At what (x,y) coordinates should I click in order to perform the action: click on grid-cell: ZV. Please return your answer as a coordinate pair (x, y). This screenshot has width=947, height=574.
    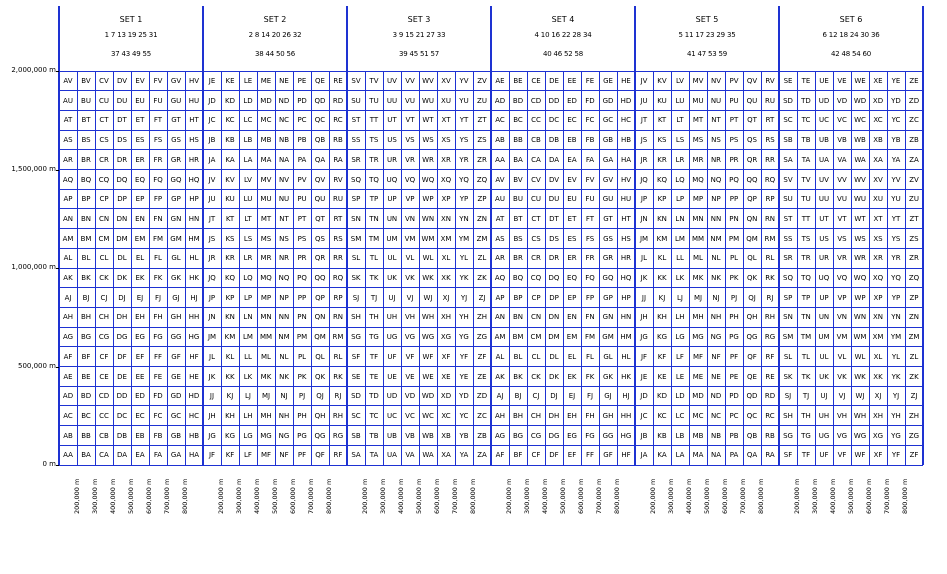
    Looking at the image, I should click on (482, 81).